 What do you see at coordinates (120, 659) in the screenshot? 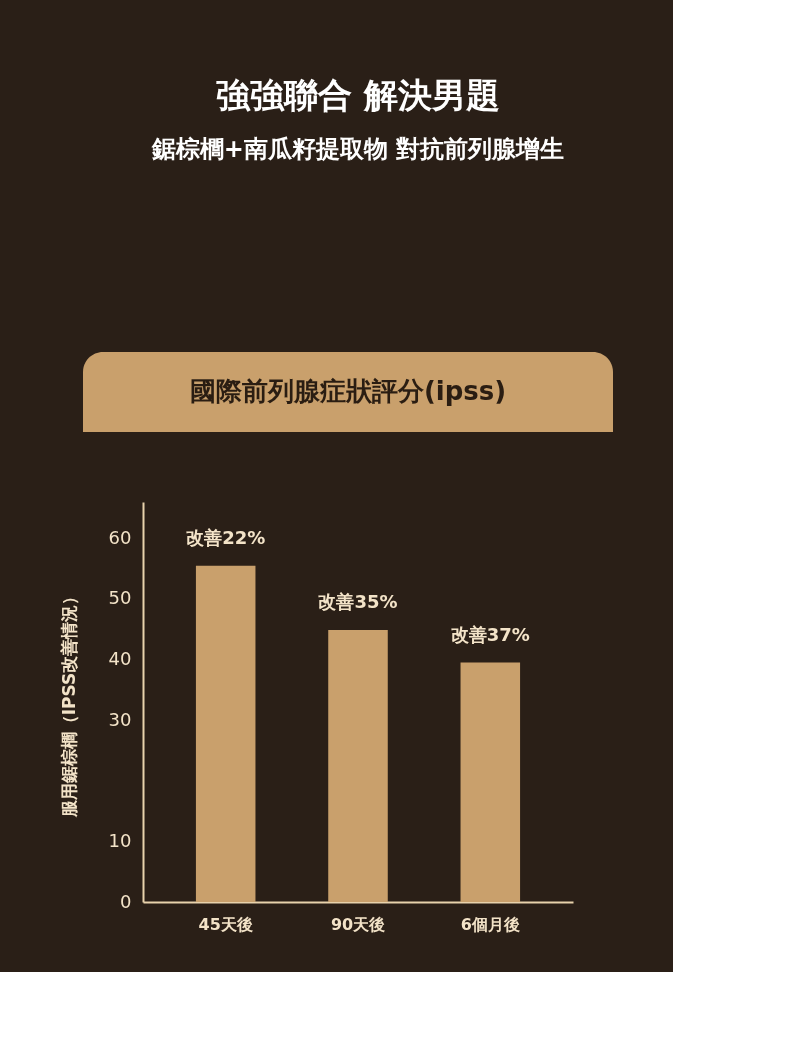
I see `y-tick-label: 40` at bounding box center [120, 659].